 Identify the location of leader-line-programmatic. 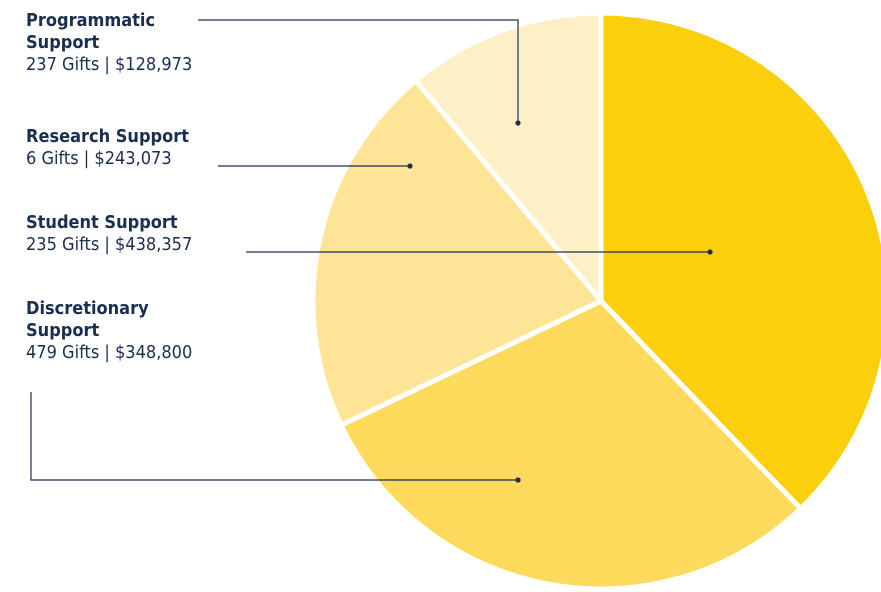
(358, 71).